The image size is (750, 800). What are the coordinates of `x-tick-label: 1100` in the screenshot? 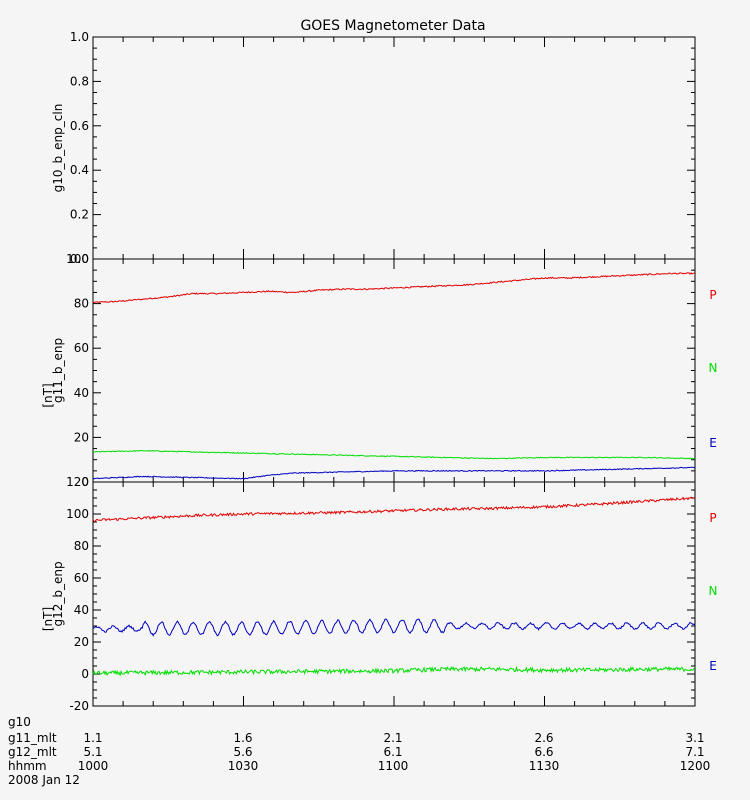 It's located at (393, 766).